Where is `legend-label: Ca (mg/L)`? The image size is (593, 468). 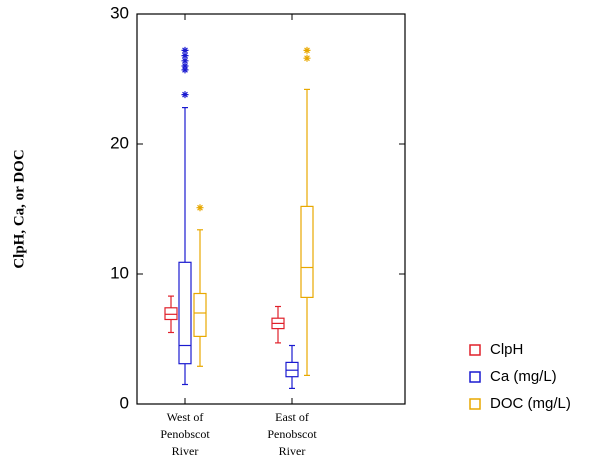
legend-label: Ca (mg/L) is located at coordinates (523, 376).